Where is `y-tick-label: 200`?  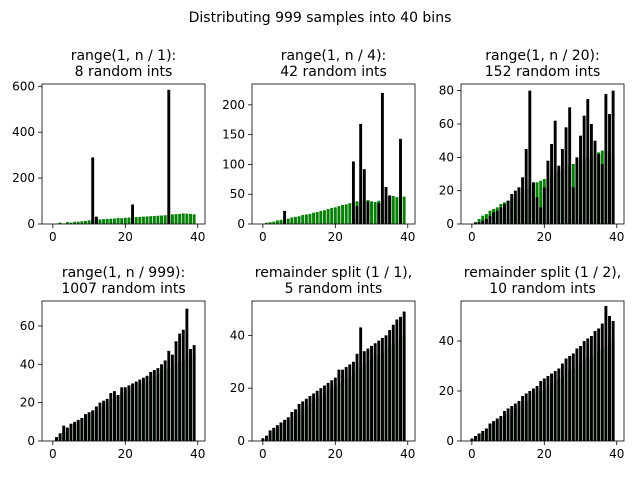 y-tick-label: 200 is located at coordinates (23, 178).